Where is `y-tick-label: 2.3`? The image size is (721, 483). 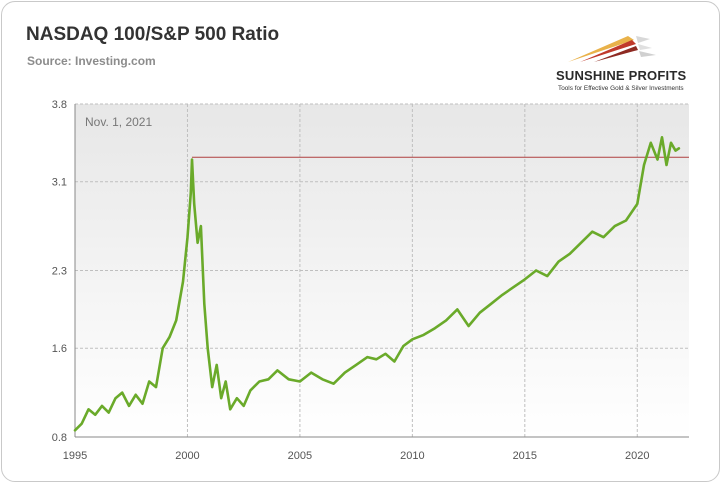 y-tick-label: 2.3 is located at coordinates (59, 272).